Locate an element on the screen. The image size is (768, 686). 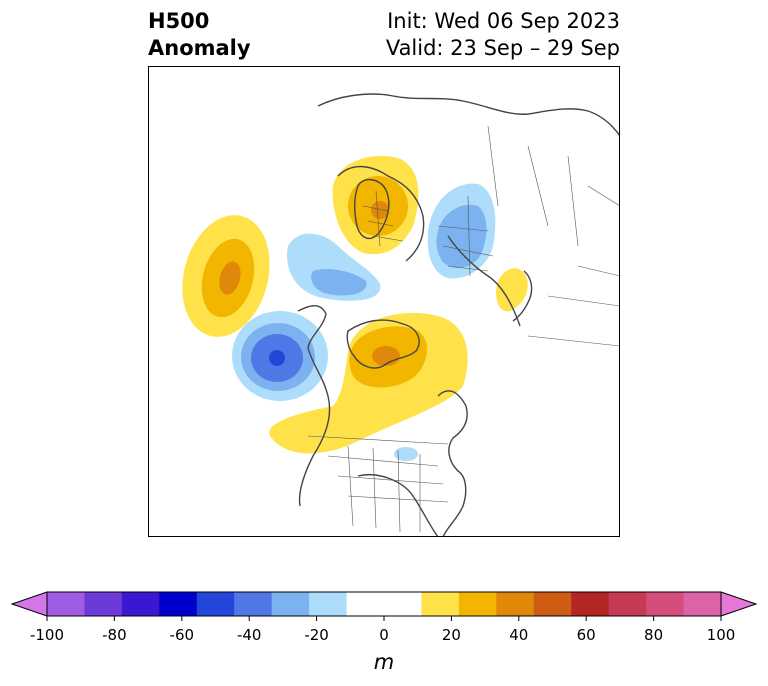
colorbar-arrow-outline-right is located at coordinates (739, 604).